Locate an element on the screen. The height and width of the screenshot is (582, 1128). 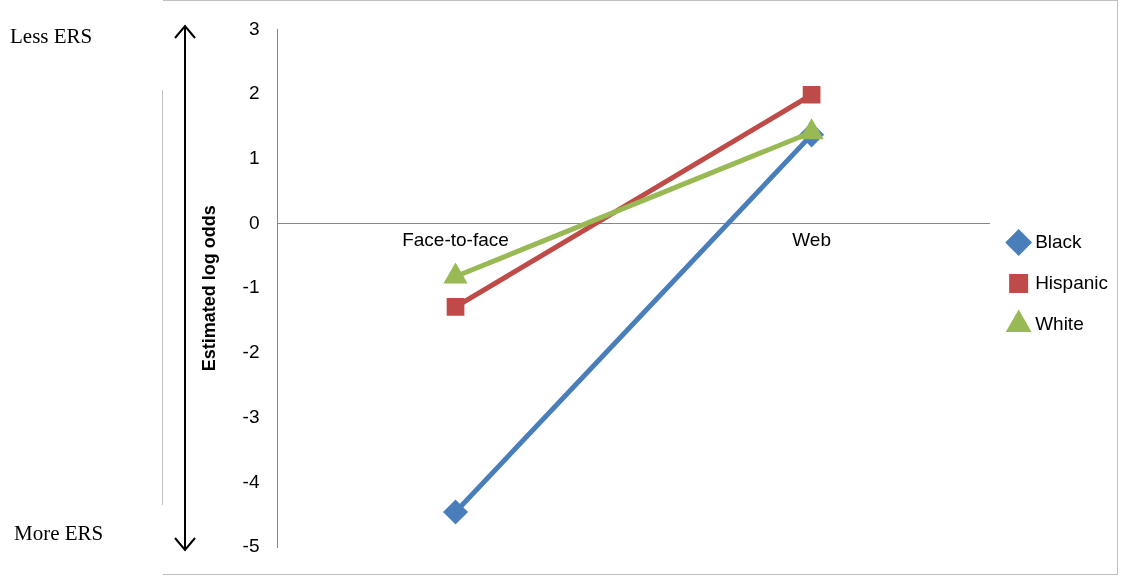
x-tick-label: Face-to-face is located at coordinates (455, 240).